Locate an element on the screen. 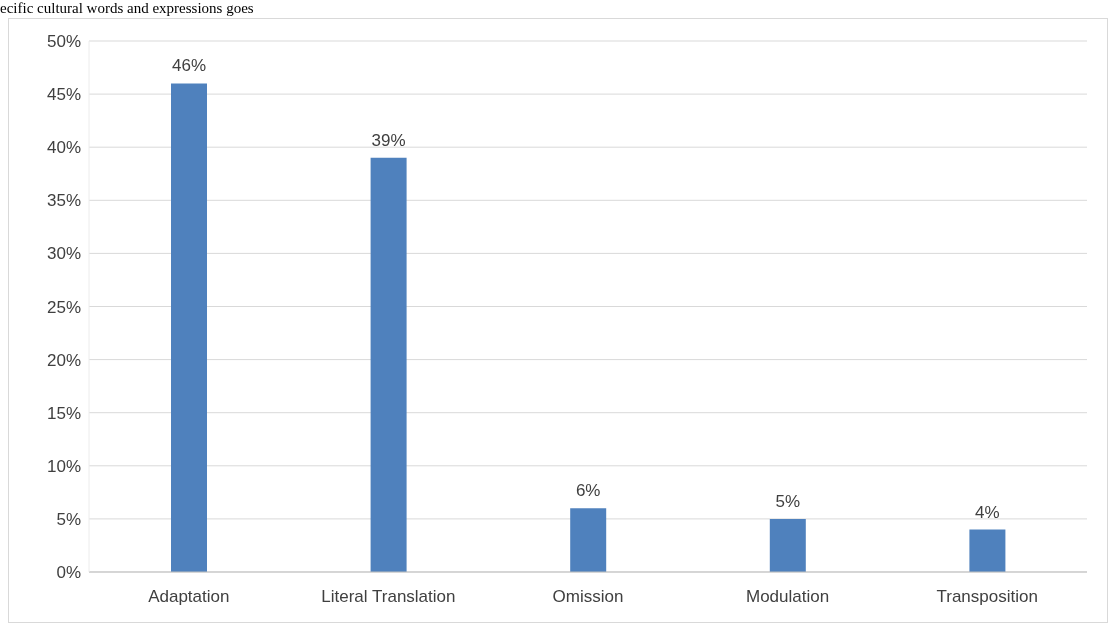  x-tick-label: Omission is located at coordinates (588, 597).